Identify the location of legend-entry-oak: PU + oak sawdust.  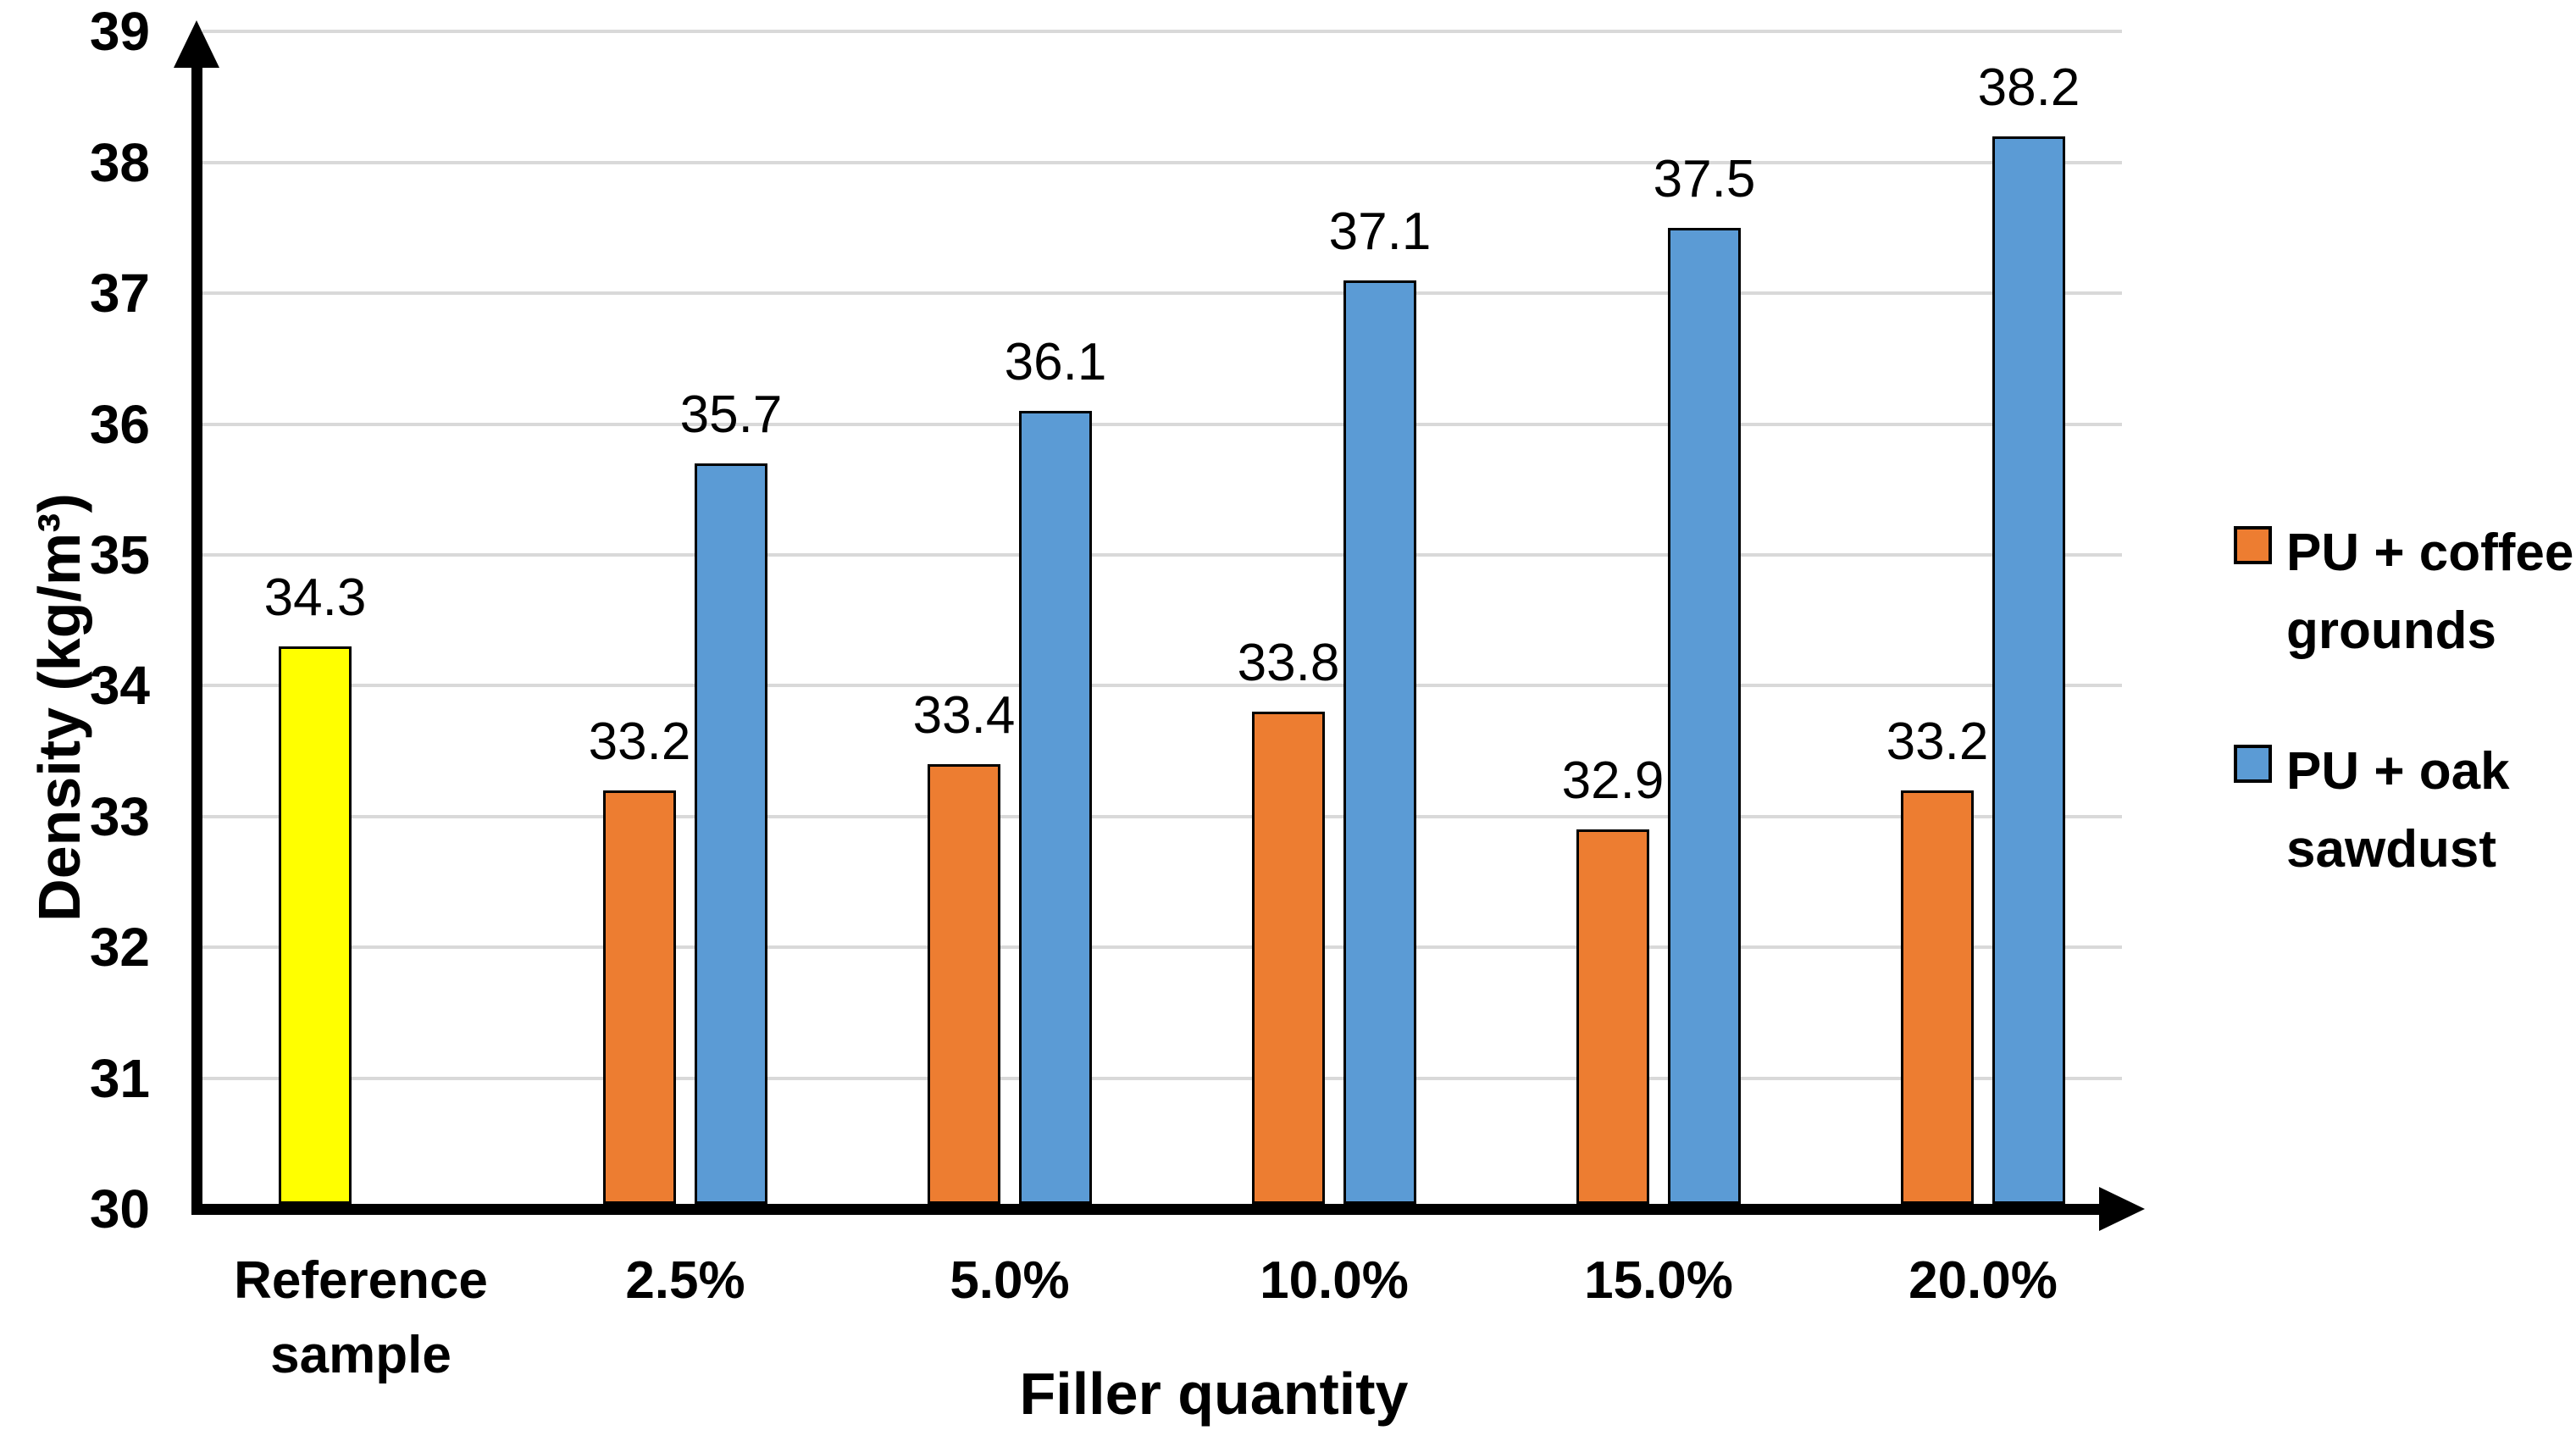
(2395, 817).